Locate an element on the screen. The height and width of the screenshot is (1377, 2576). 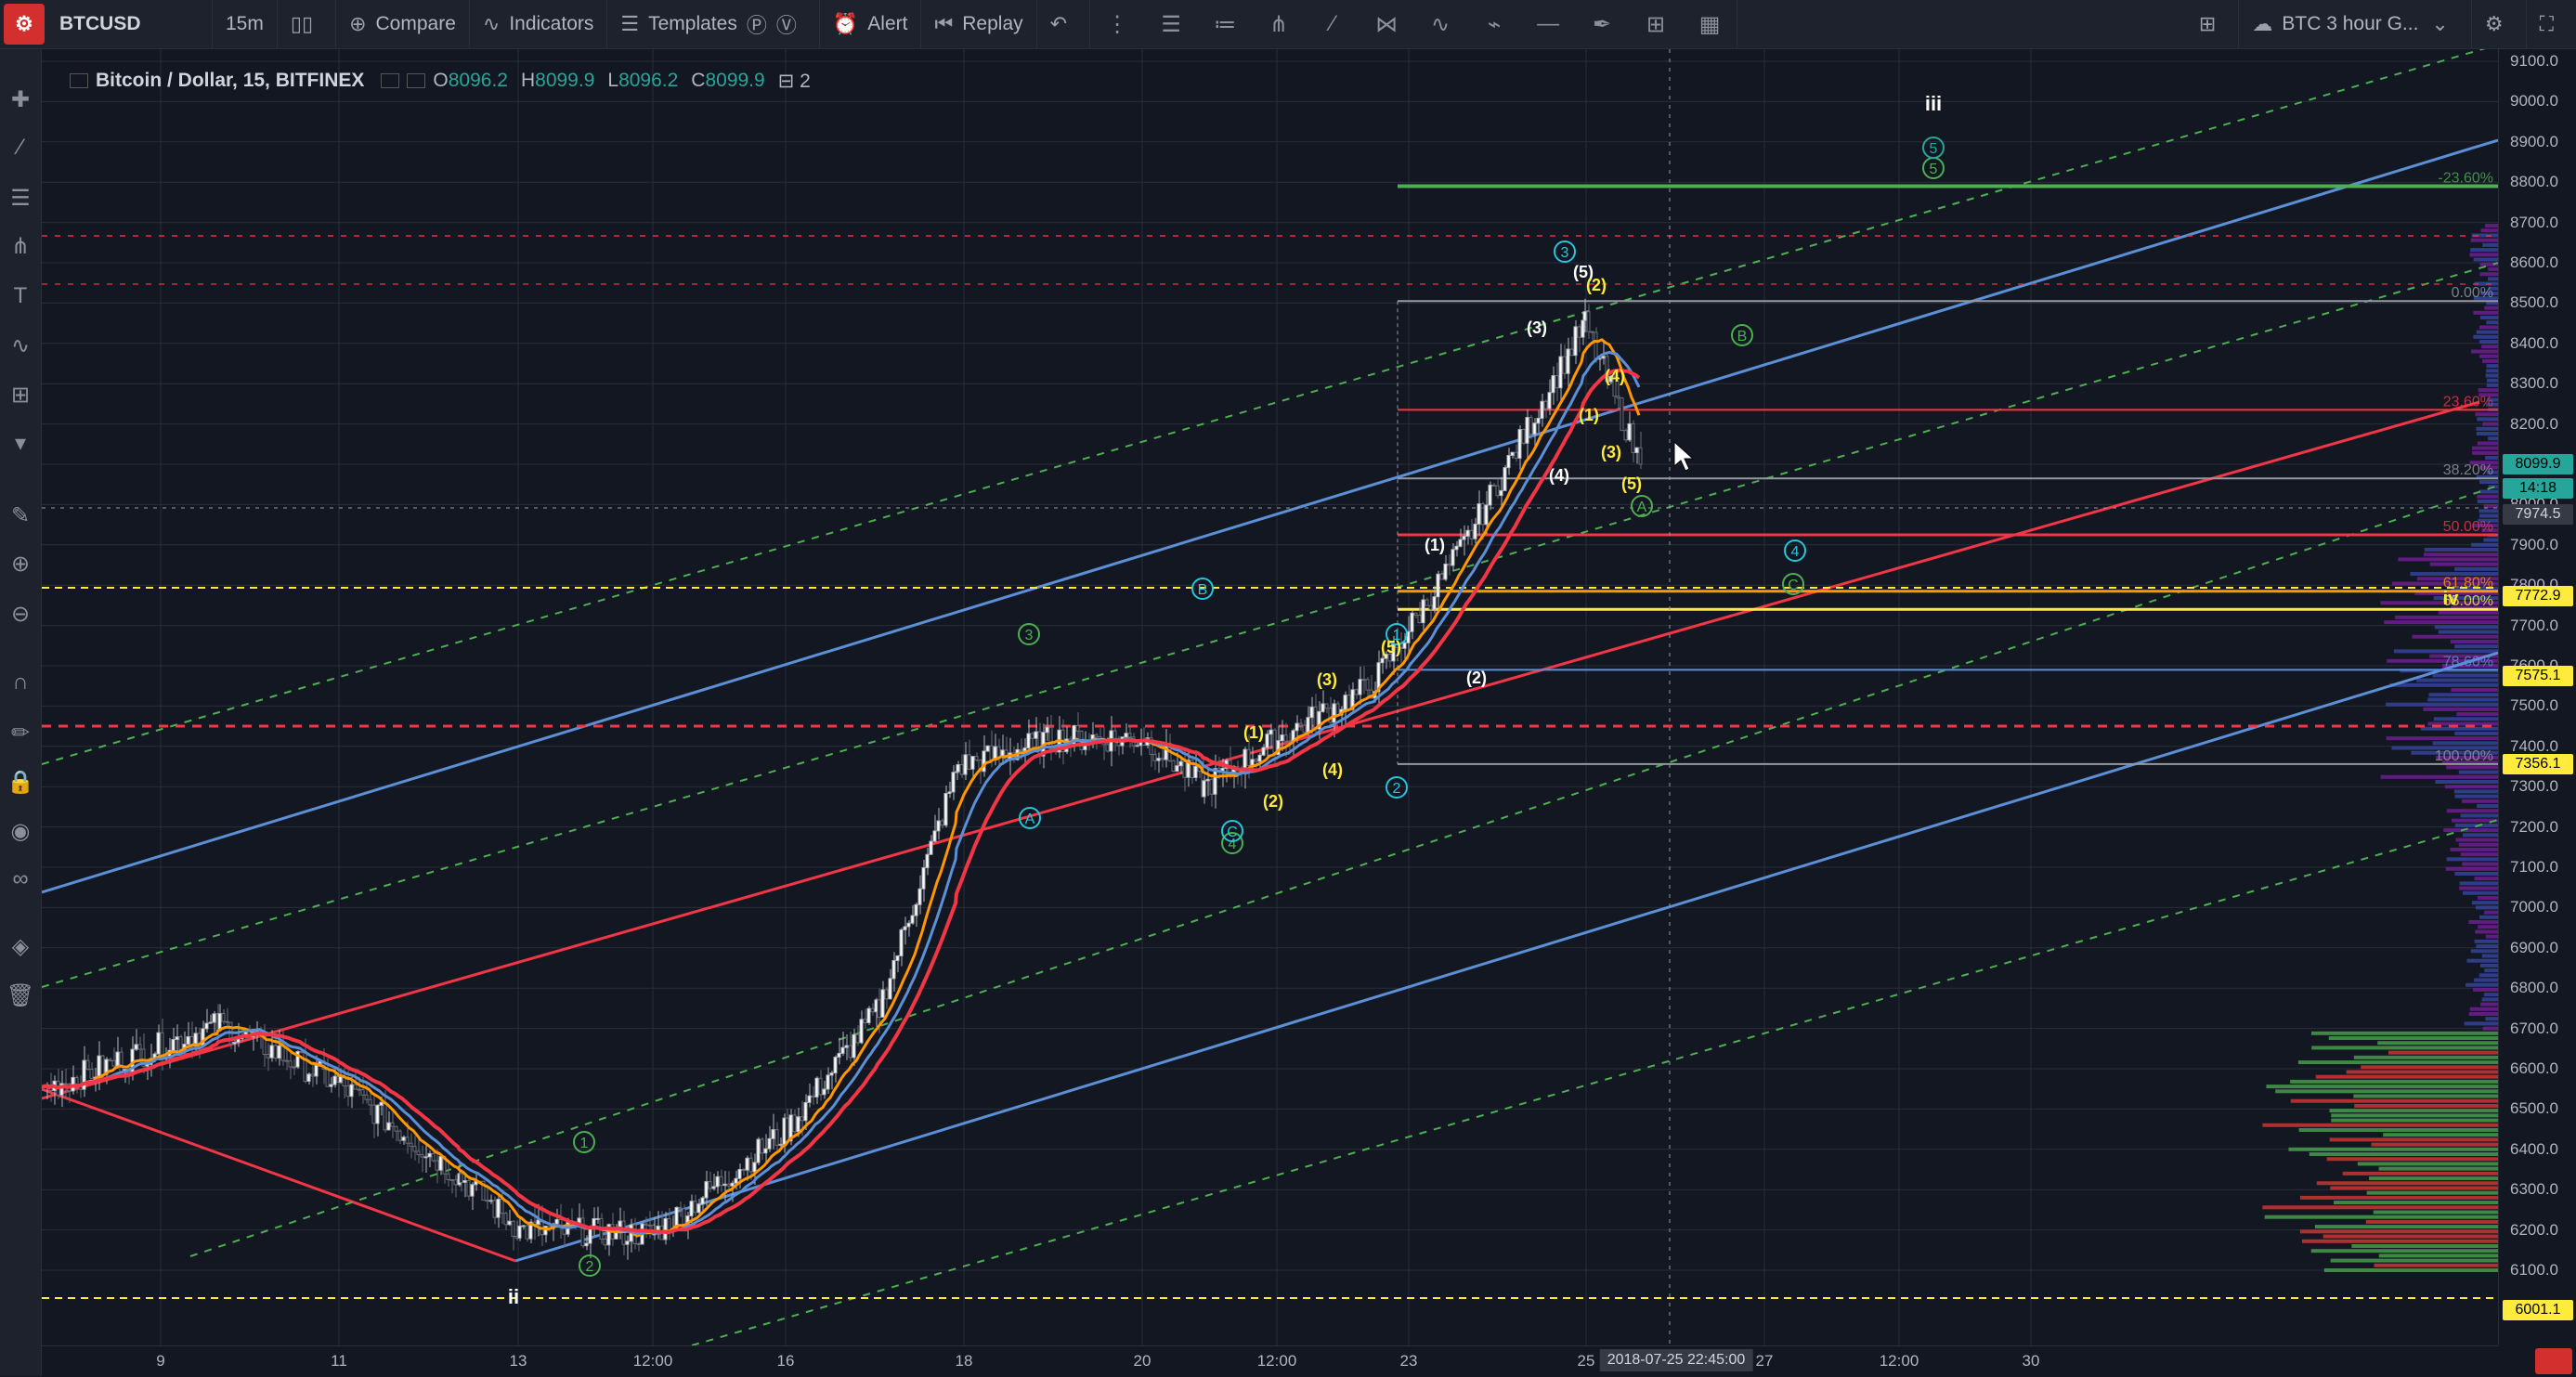
crosshair-icon: ✚ is located at coordinates (20, 99).